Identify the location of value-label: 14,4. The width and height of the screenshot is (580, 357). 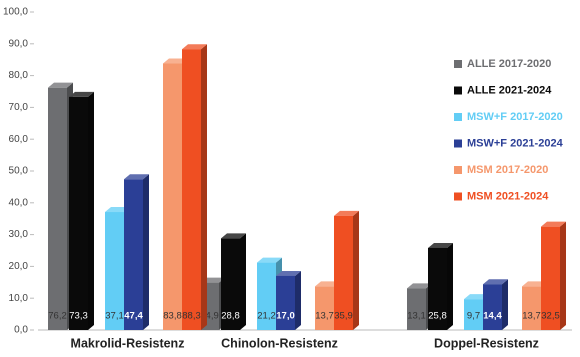
(492, 316).